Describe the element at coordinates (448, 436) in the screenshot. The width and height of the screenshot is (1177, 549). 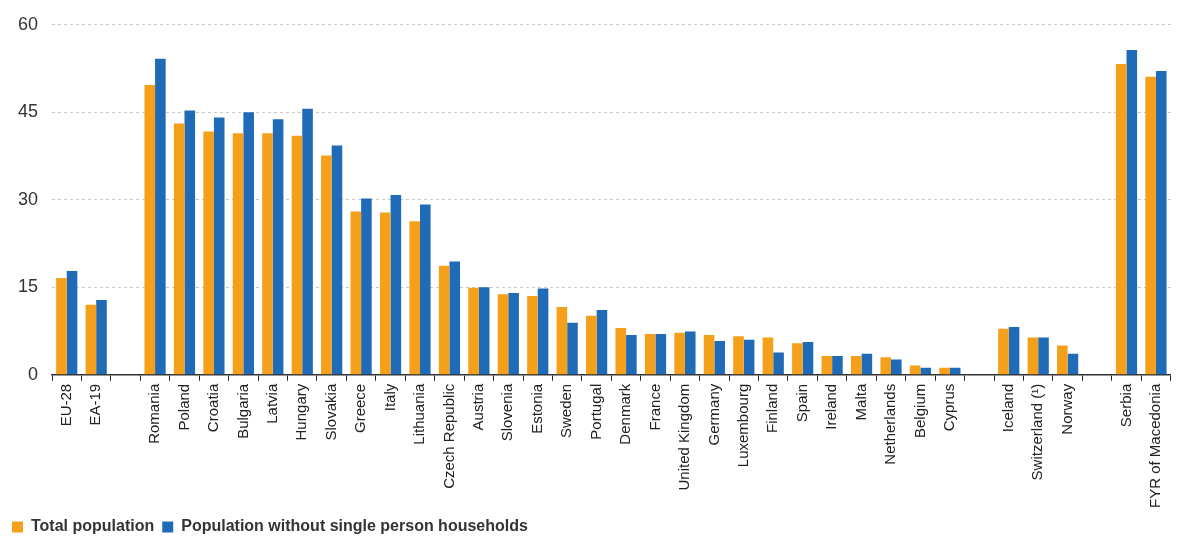
I see `x-tick-label: Czech Republic` at that location.